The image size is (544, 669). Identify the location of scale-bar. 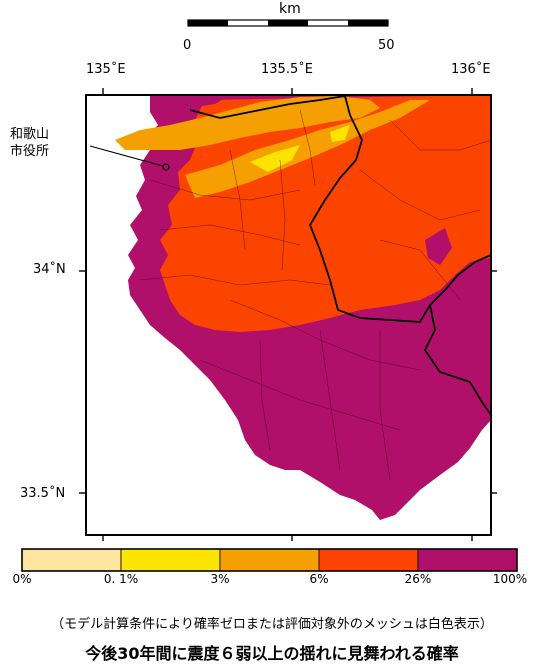
(288, 23).